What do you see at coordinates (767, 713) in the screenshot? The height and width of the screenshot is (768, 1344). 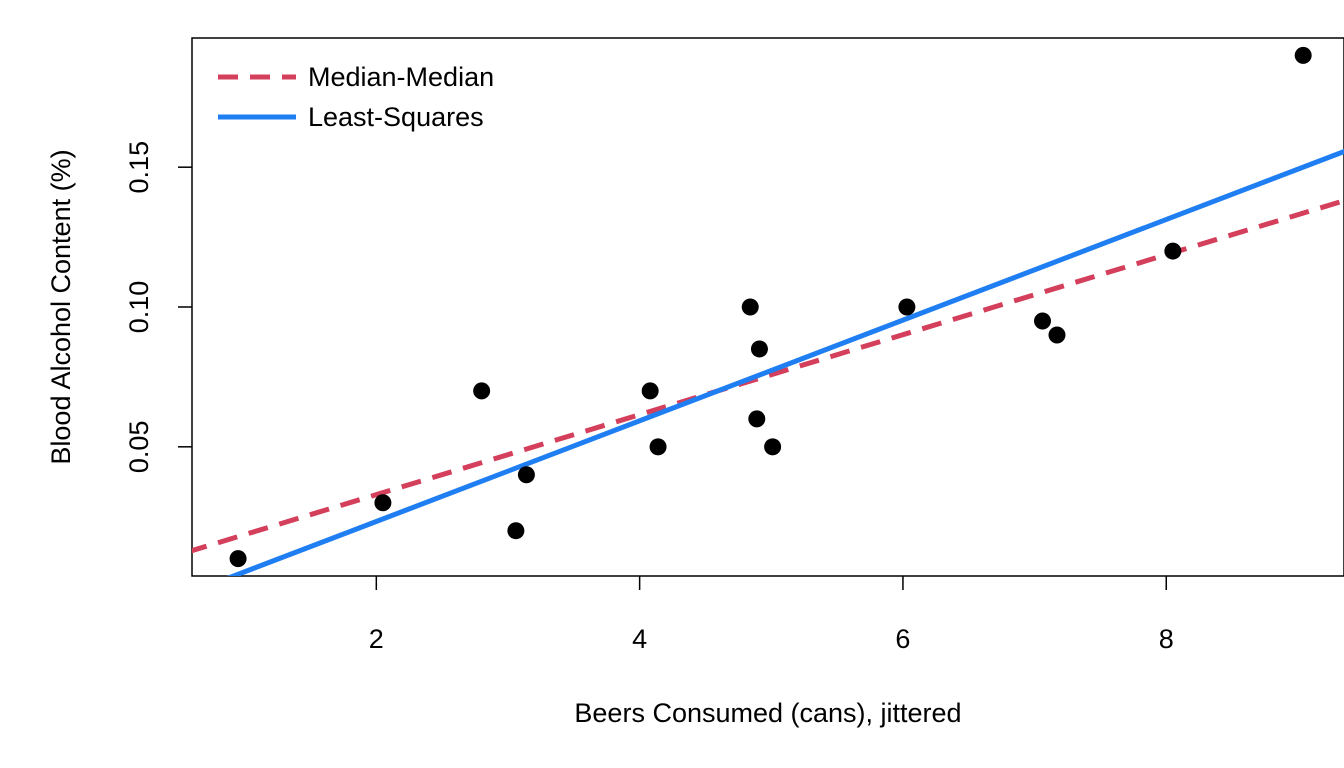 I see `x-axis-label: Beers Consumed (cans), jittered` at bounding box center [767, 713].